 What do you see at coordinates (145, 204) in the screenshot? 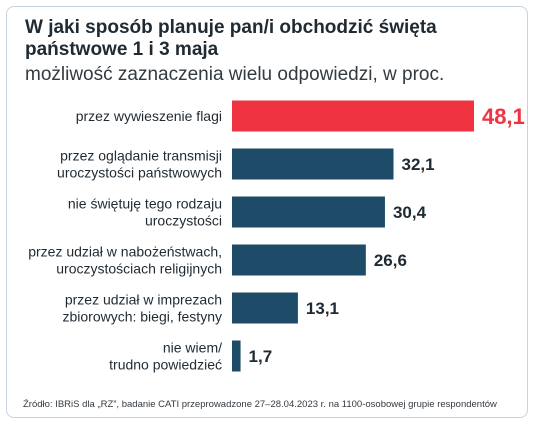
I see `category-label-2-line-0: nie świętuję tego rodzaju` at bounding box center [145, 204].